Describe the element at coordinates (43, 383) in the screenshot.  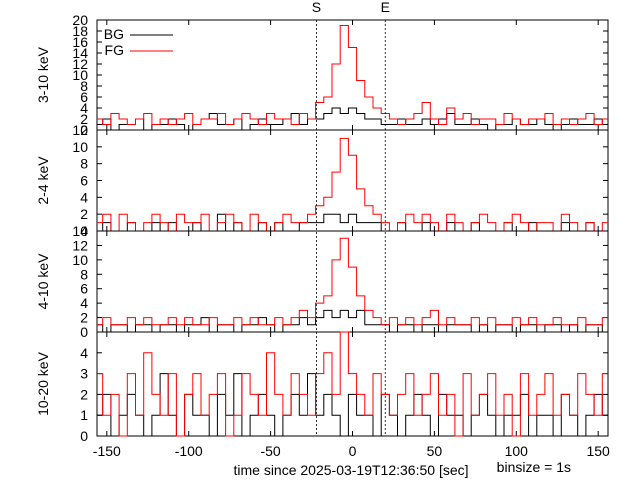
I see `y-axis-label: 10-20 keV` at that location.